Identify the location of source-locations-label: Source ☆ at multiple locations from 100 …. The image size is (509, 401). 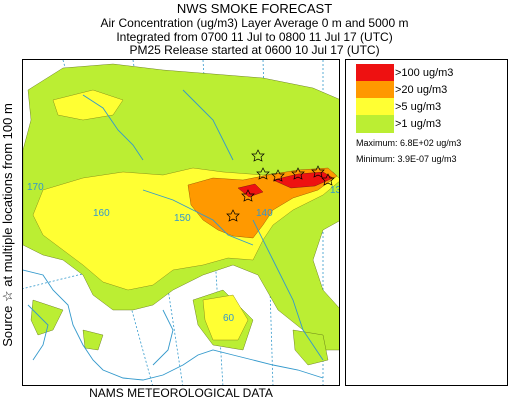
(7, 225).